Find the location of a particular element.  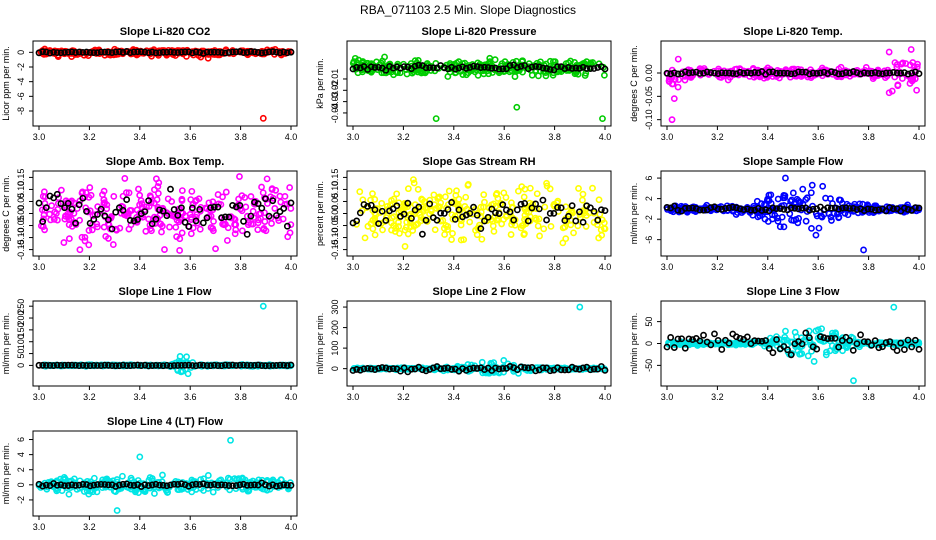

figure-title: RBA_071103 2.5 Min. Slope Diagnostics is located at coordinates (468, 10).